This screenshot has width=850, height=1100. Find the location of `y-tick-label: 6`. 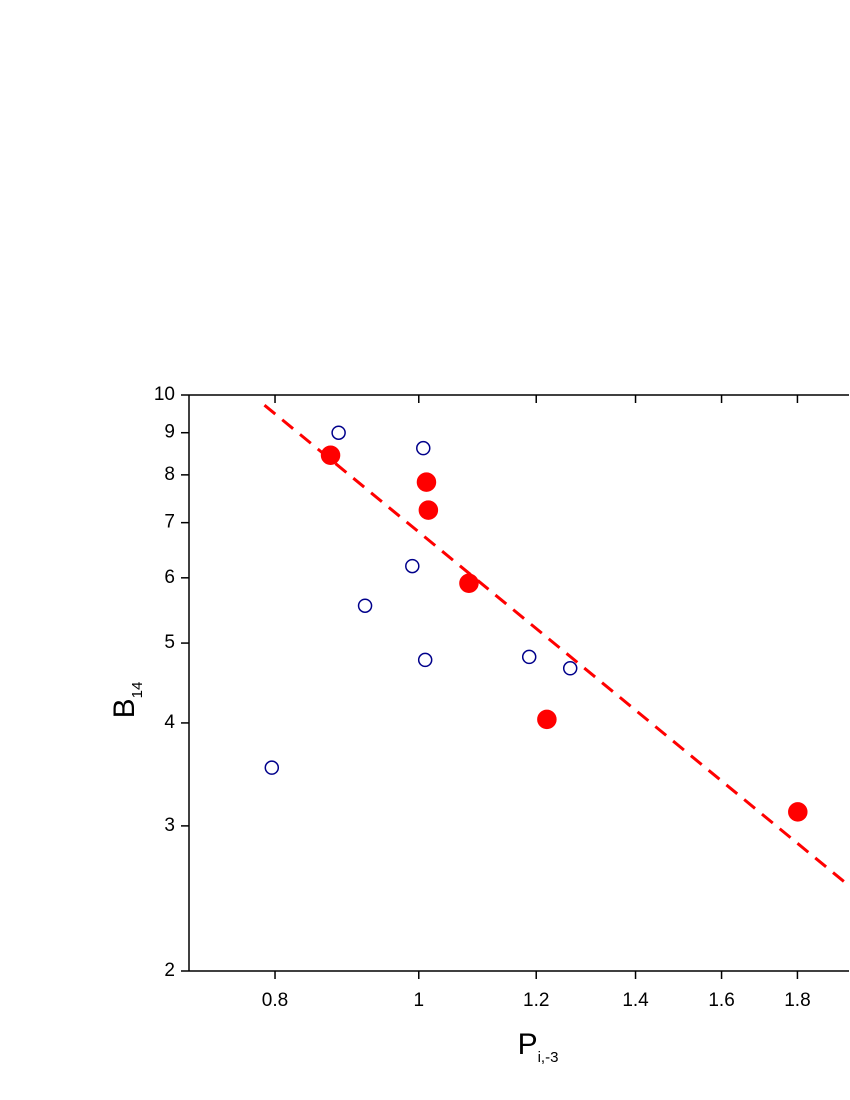

y-tick-label: 6 is located at coordinates (169, 577).